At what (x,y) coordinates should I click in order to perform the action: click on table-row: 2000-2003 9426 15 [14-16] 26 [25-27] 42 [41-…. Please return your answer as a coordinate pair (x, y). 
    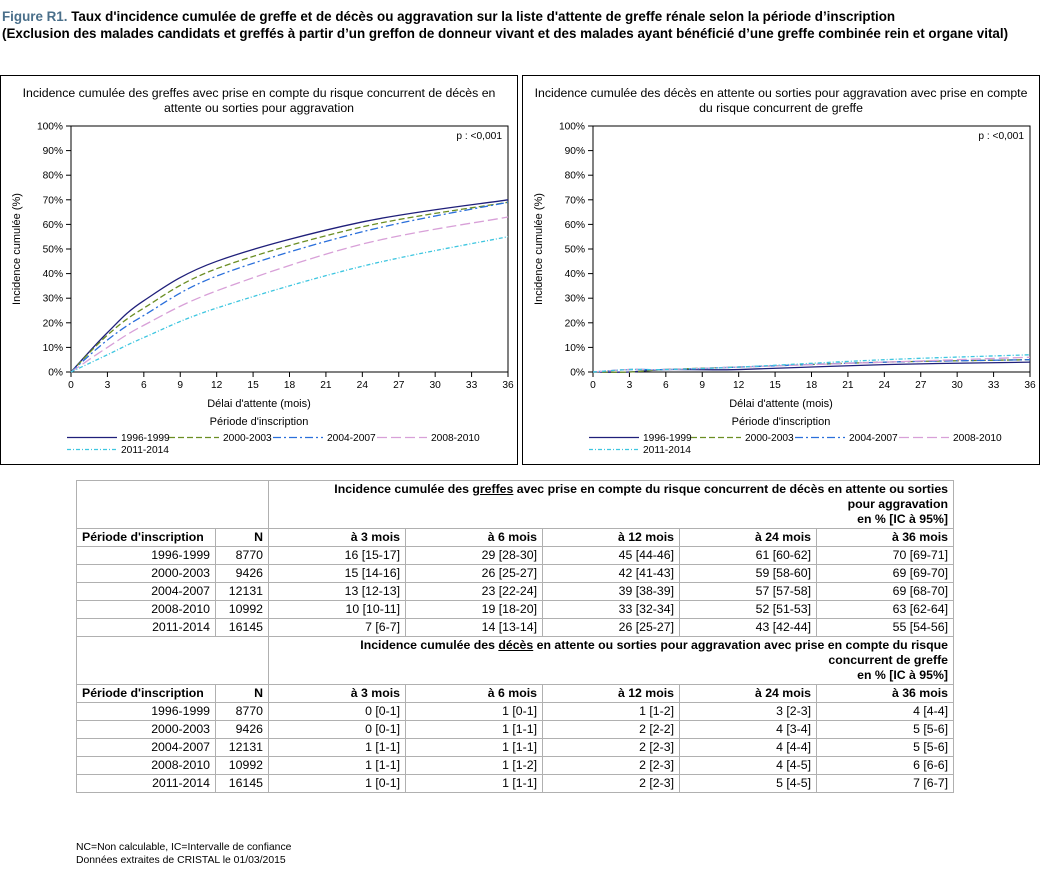
    Looking at the image, I should click on (515, 573).